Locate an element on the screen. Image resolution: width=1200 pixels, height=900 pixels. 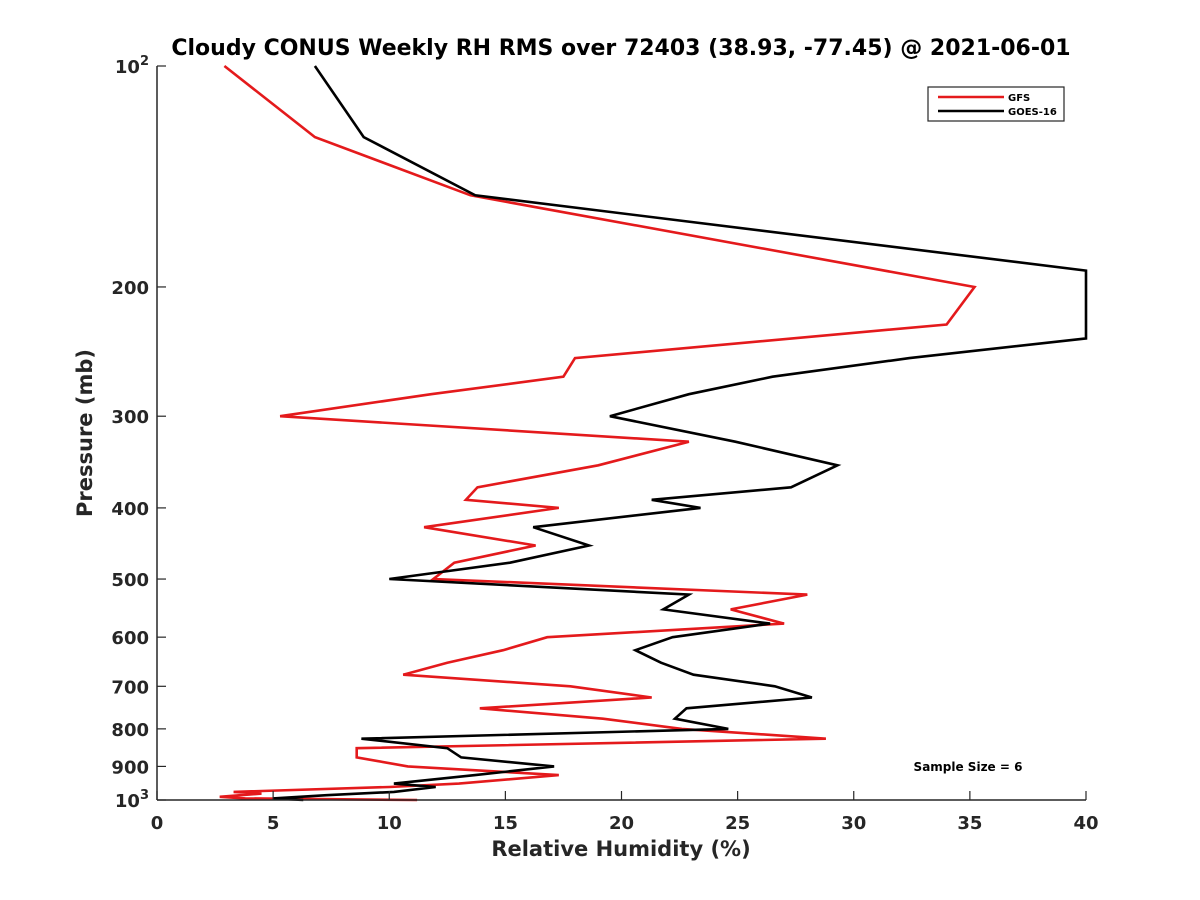
y-tick-label: 10² is located at coordinates (132, 66).